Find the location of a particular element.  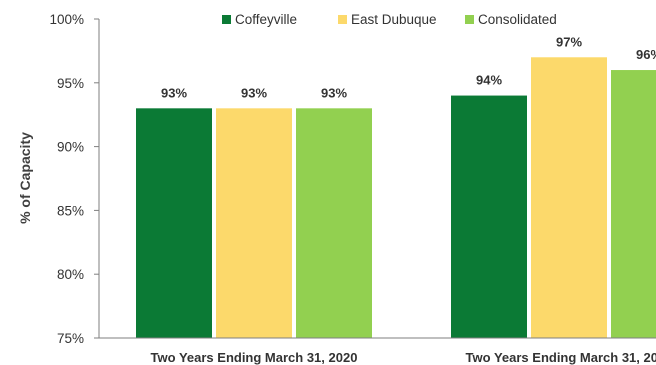

y-tick-label: 75% is located at coordinates (70, 338).